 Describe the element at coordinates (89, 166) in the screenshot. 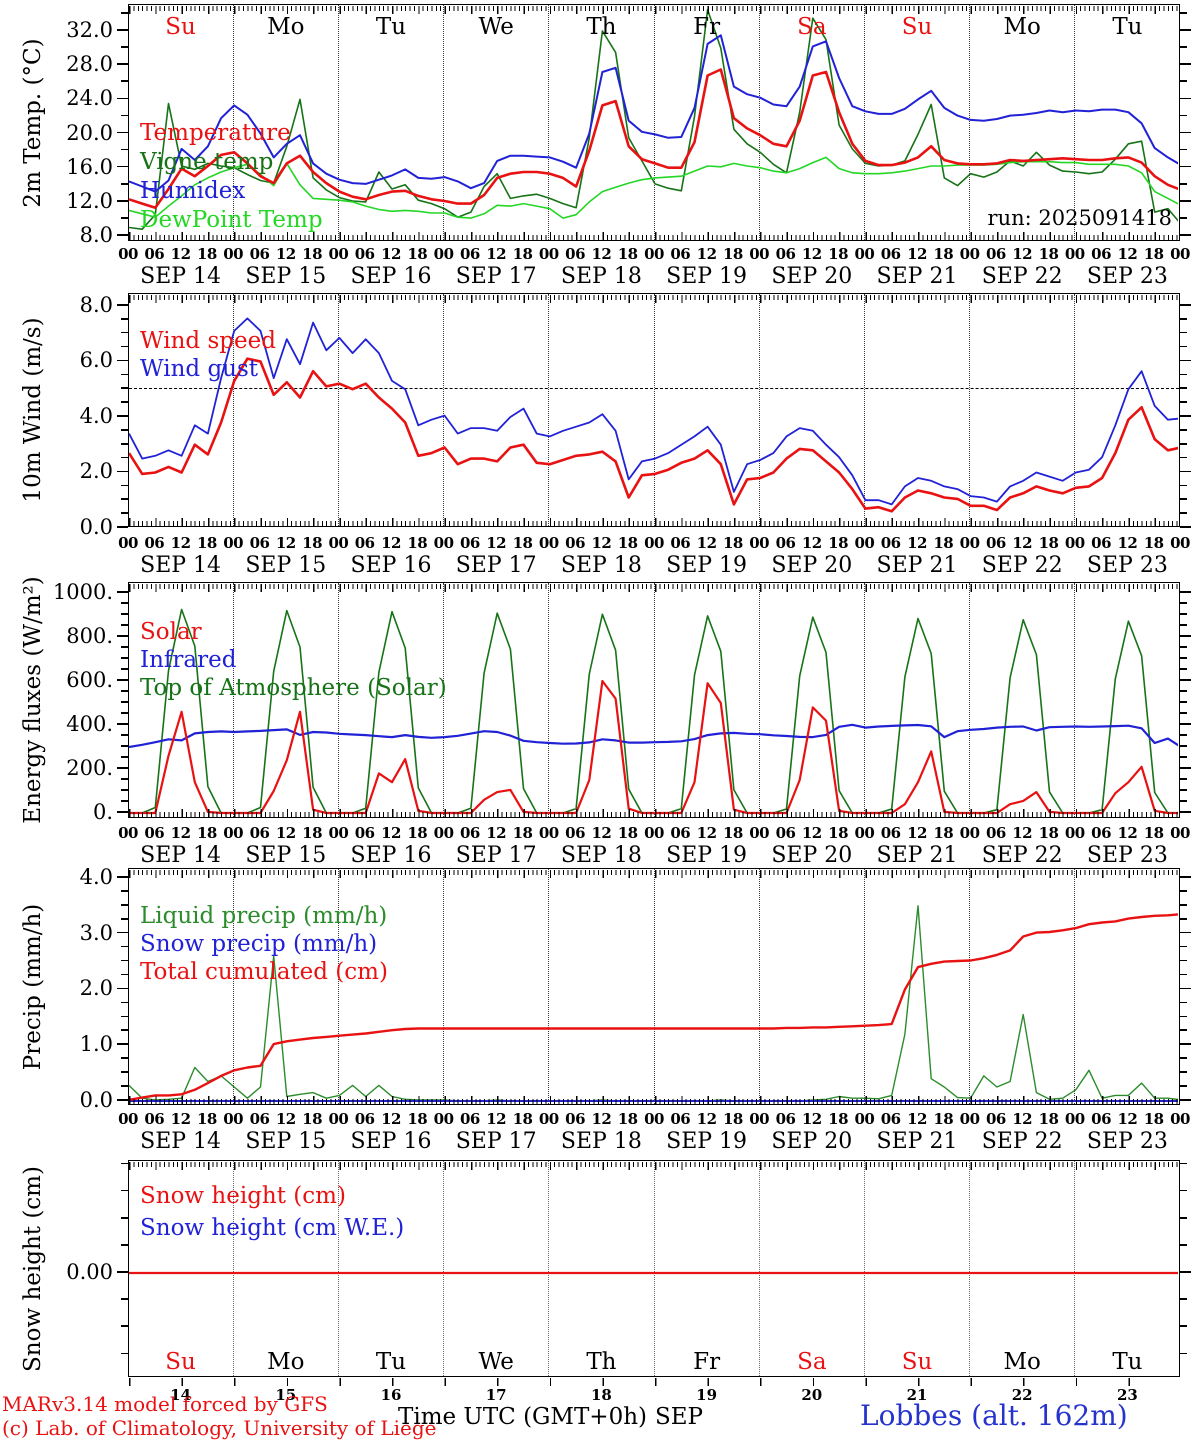

I see `y-tick-label: 16.0` at that location.